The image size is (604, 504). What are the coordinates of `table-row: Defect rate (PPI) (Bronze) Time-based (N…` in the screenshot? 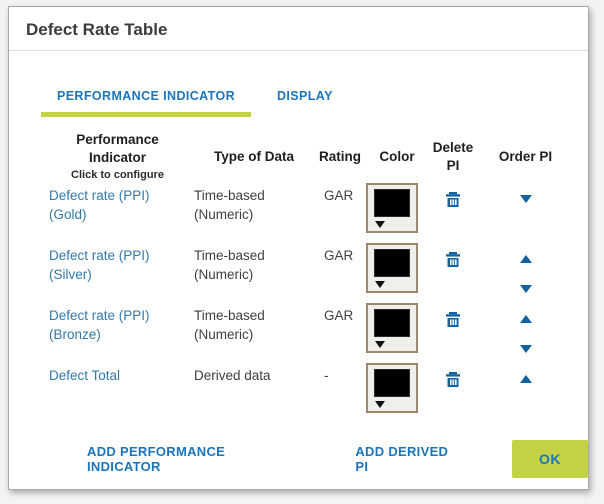 It's located at (310, 333).